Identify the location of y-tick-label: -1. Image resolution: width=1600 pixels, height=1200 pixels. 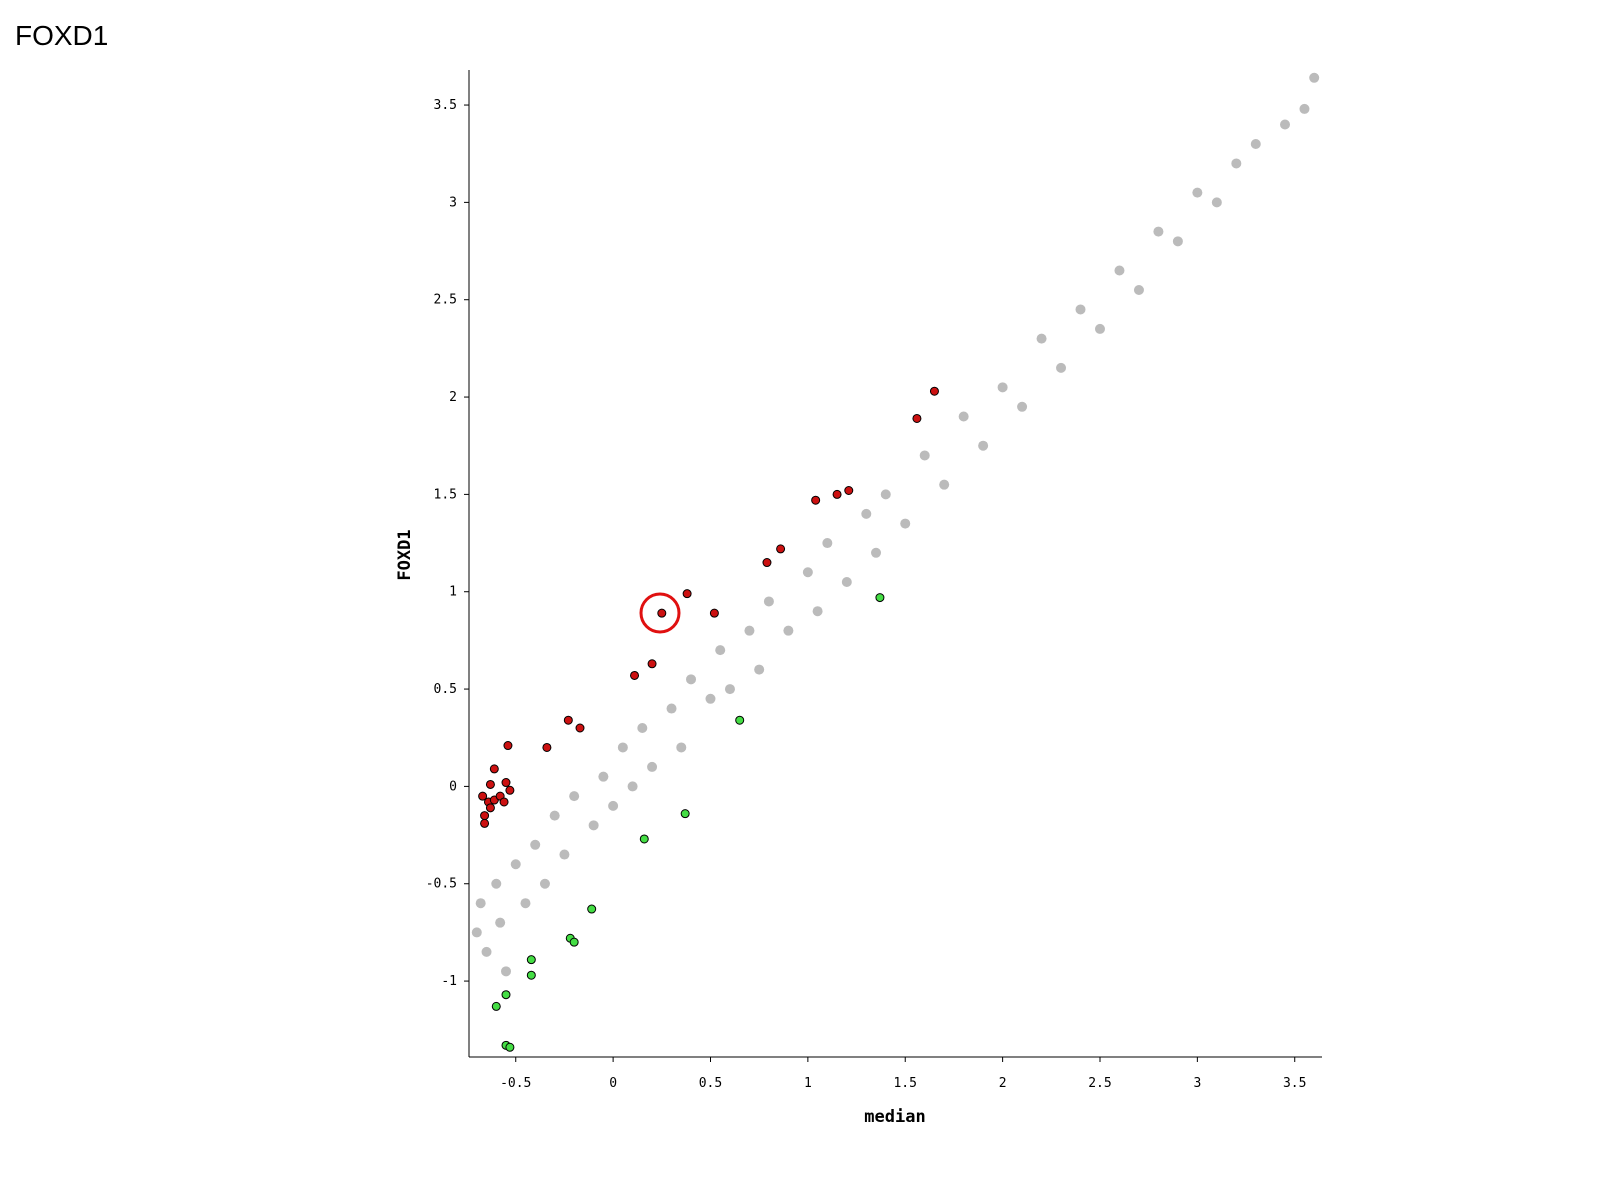
(449, 981).